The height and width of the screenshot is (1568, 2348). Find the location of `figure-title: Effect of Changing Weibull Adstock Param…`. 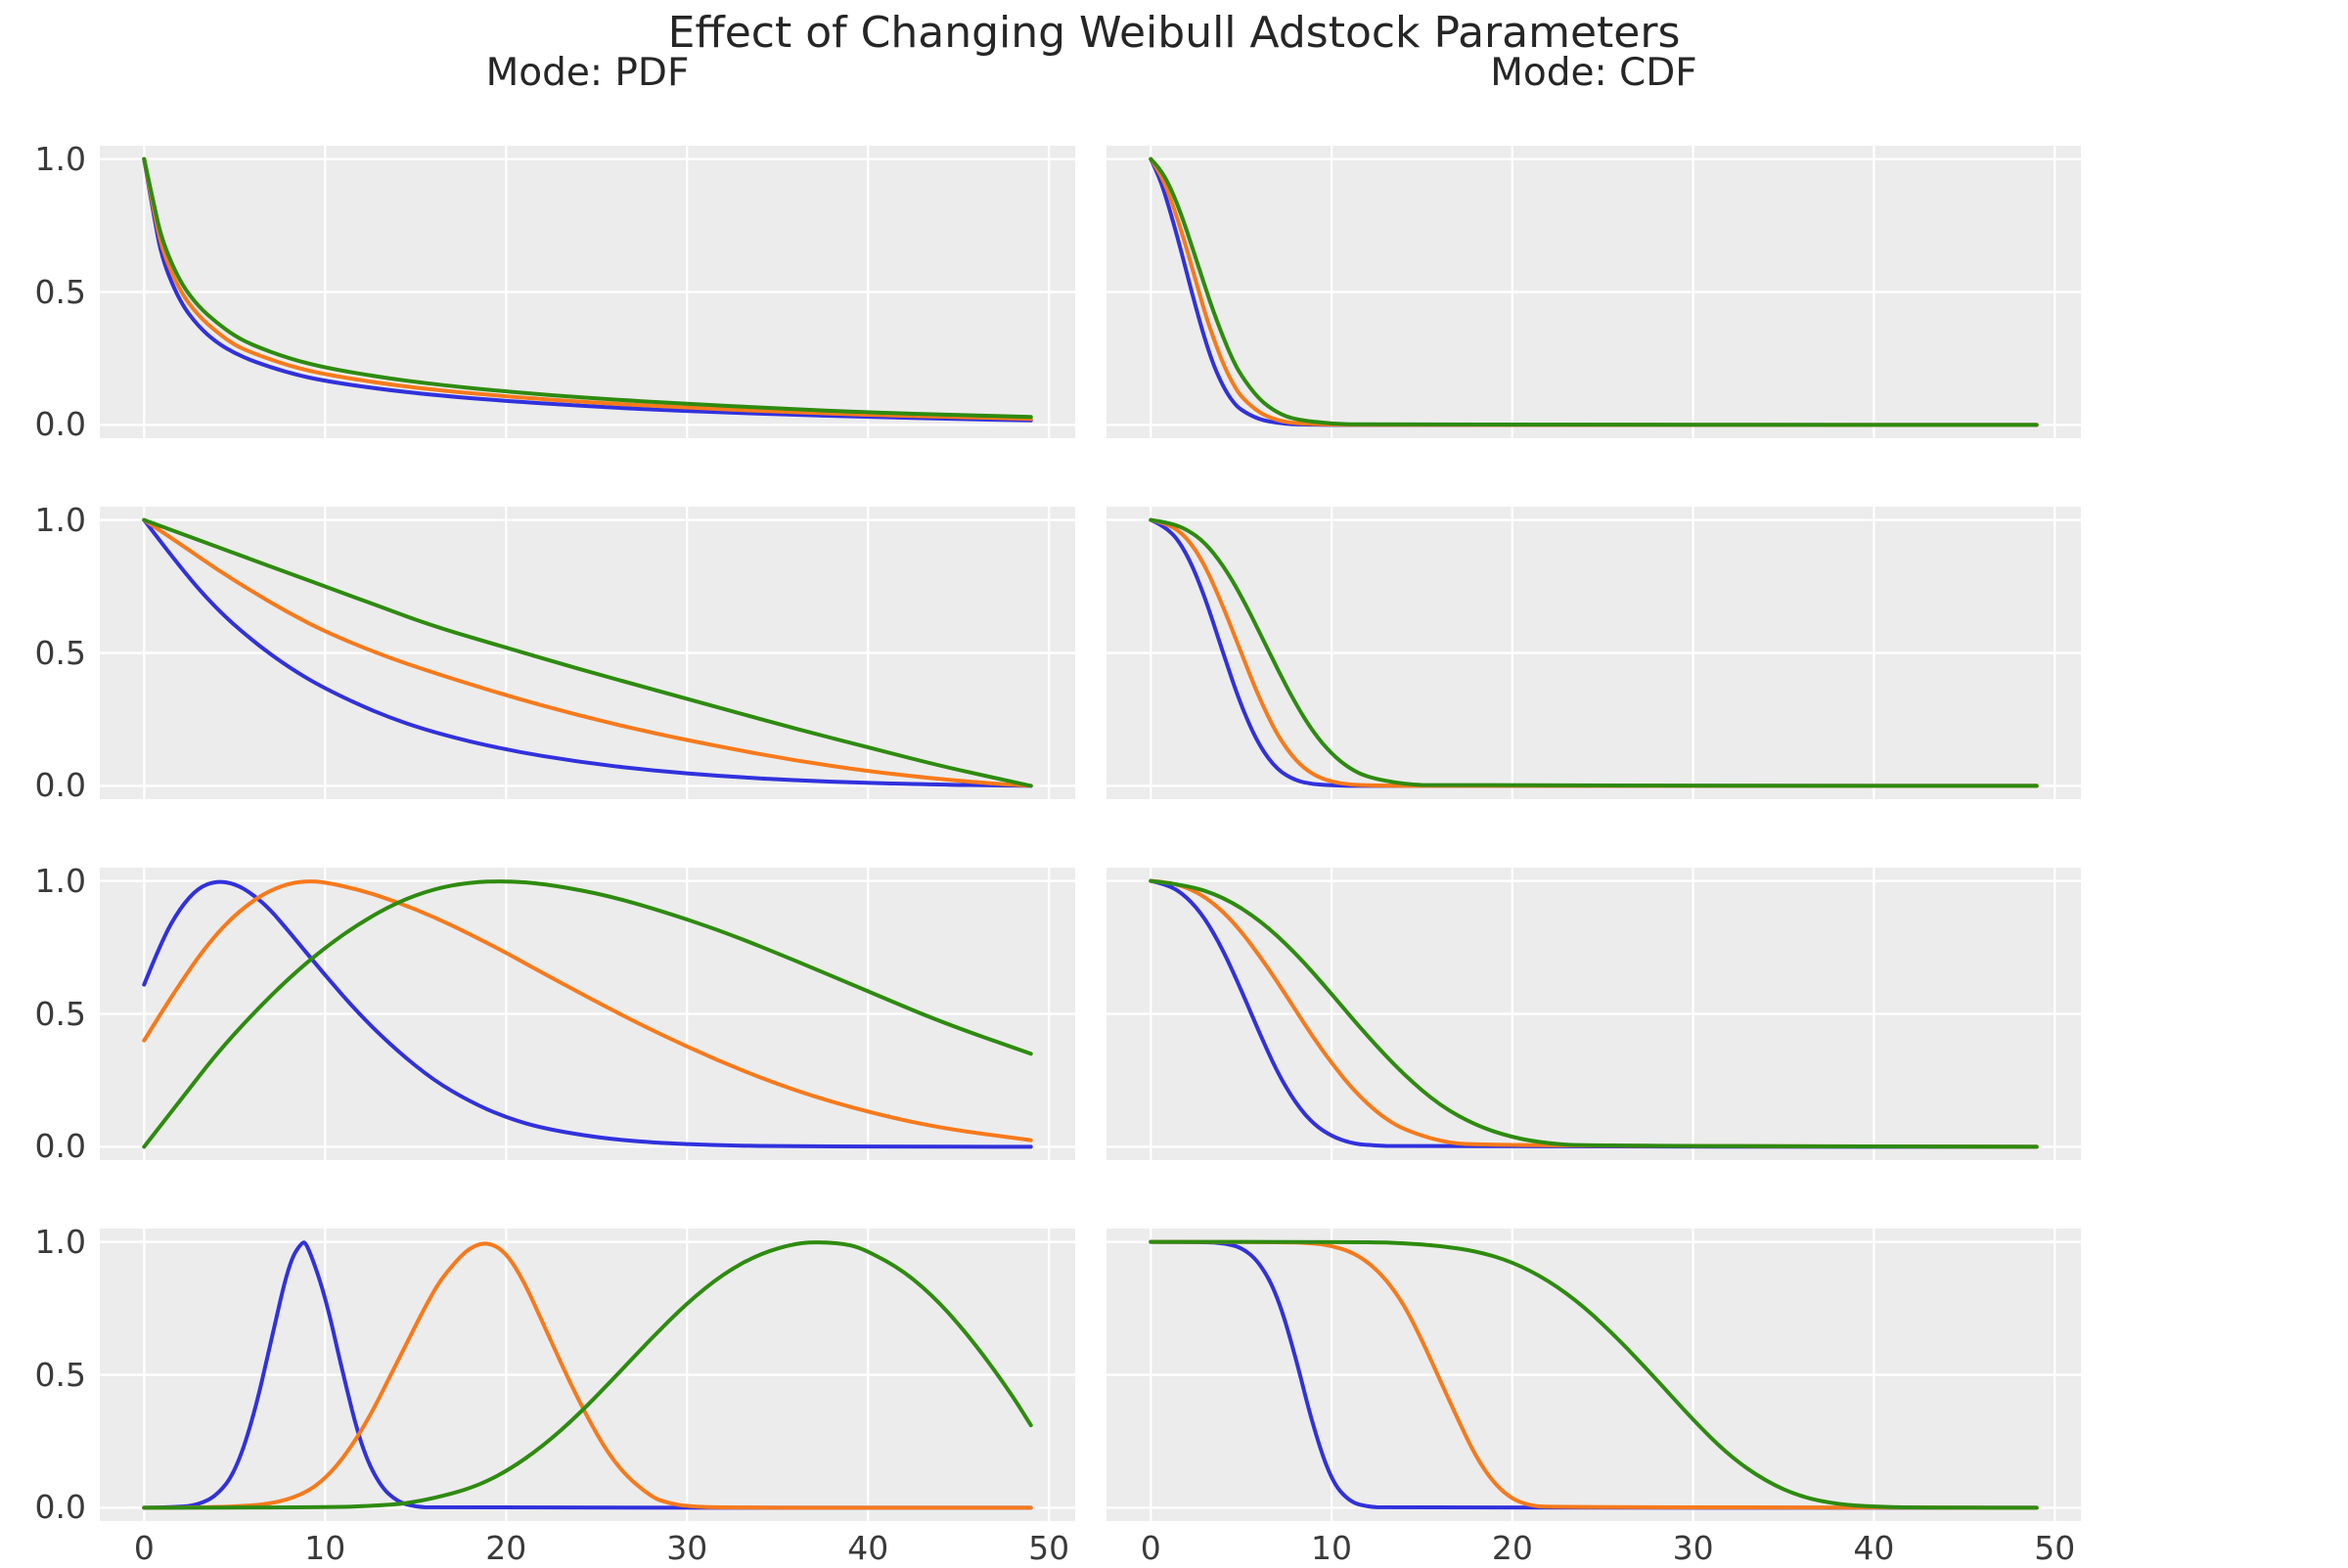

figure-title: Effect of Changing Weibull Adstock Param… is located at coordinates (1174, 33).